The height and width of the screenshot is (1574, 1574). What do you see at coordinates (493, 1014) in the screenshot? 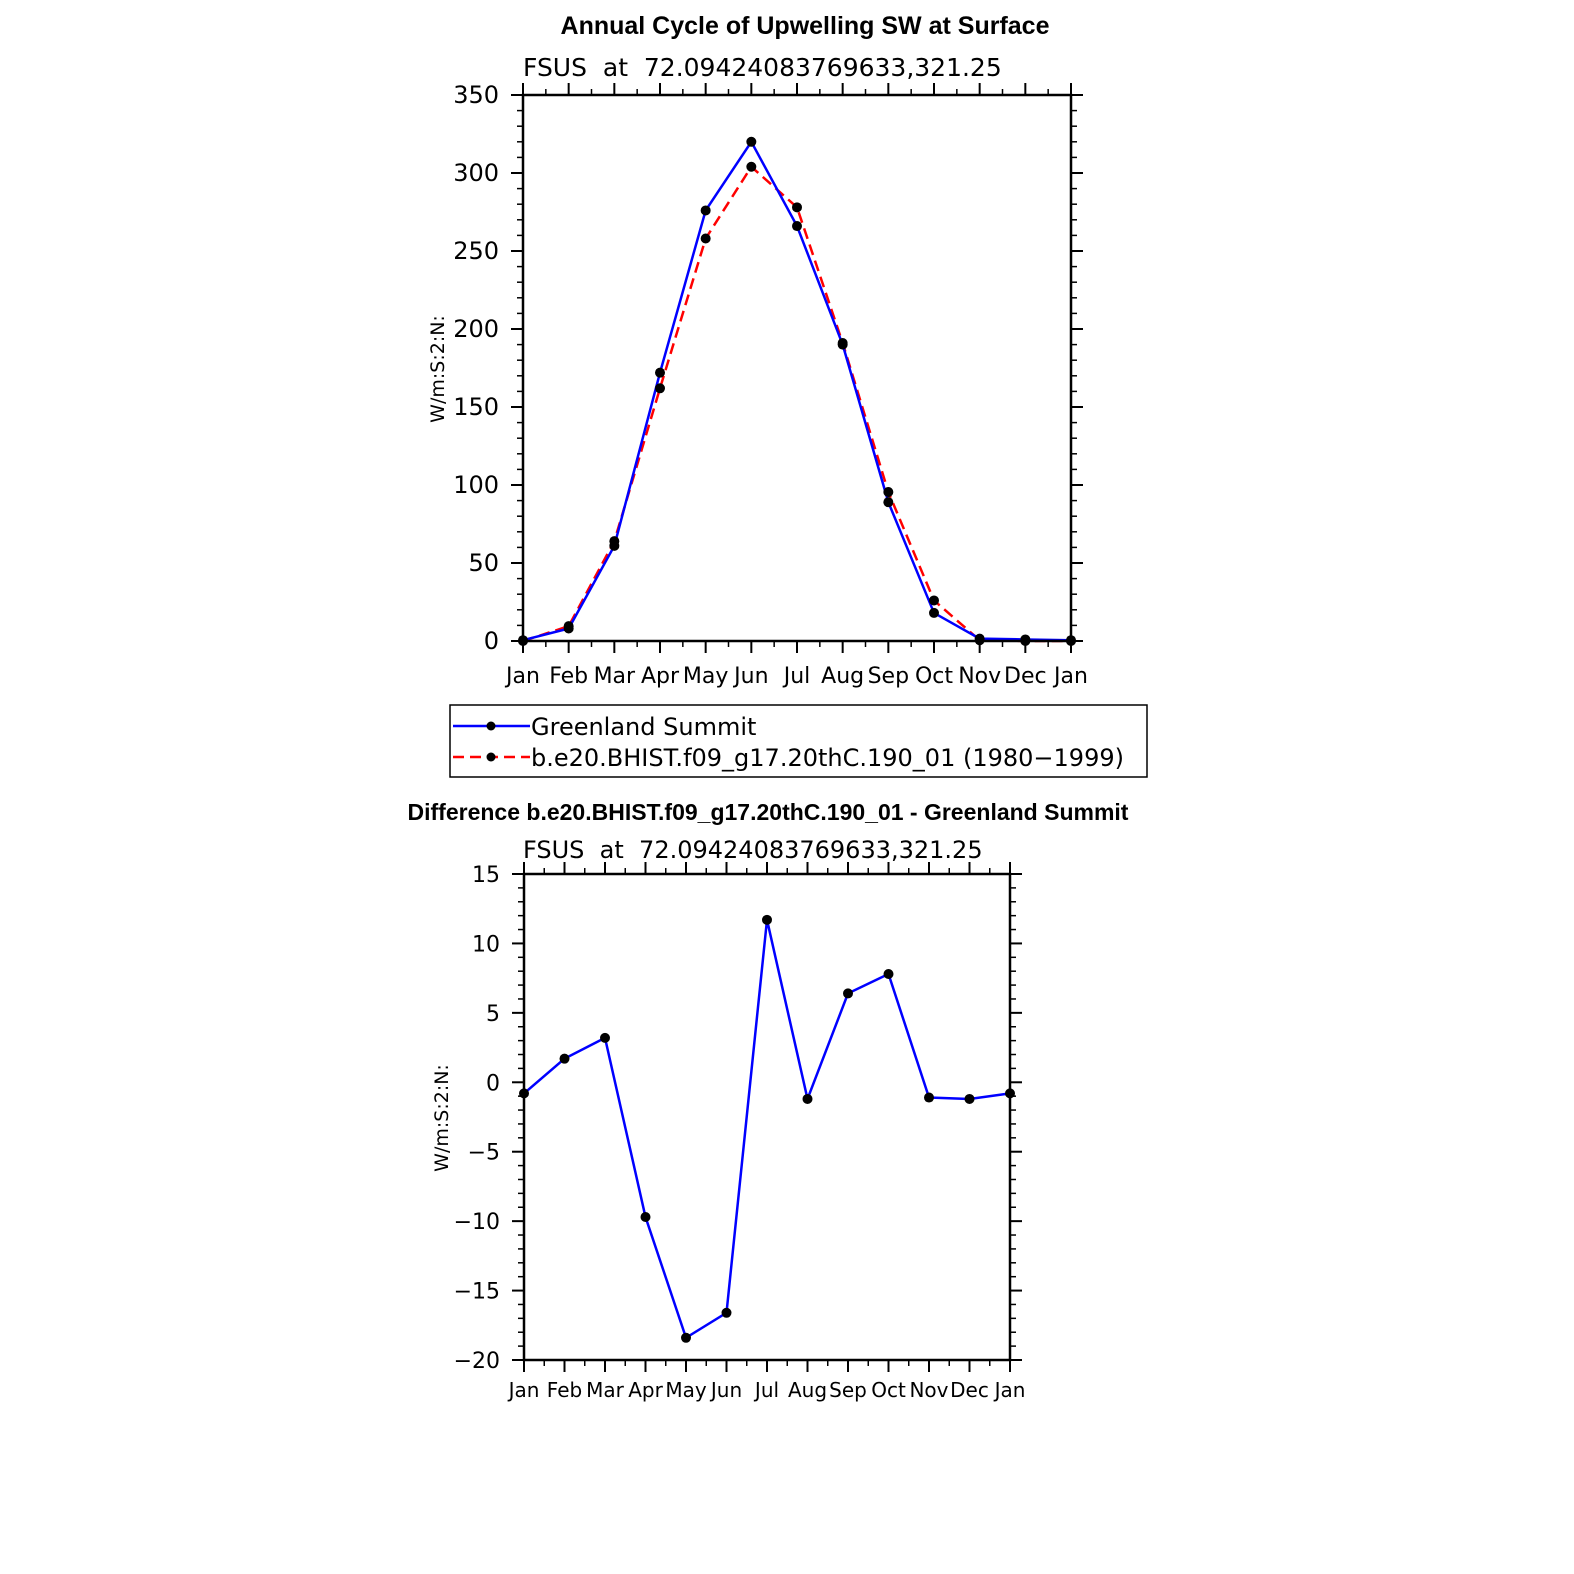
I see `chart2-ytick-label: 5` at bounding box center [493, 1014].